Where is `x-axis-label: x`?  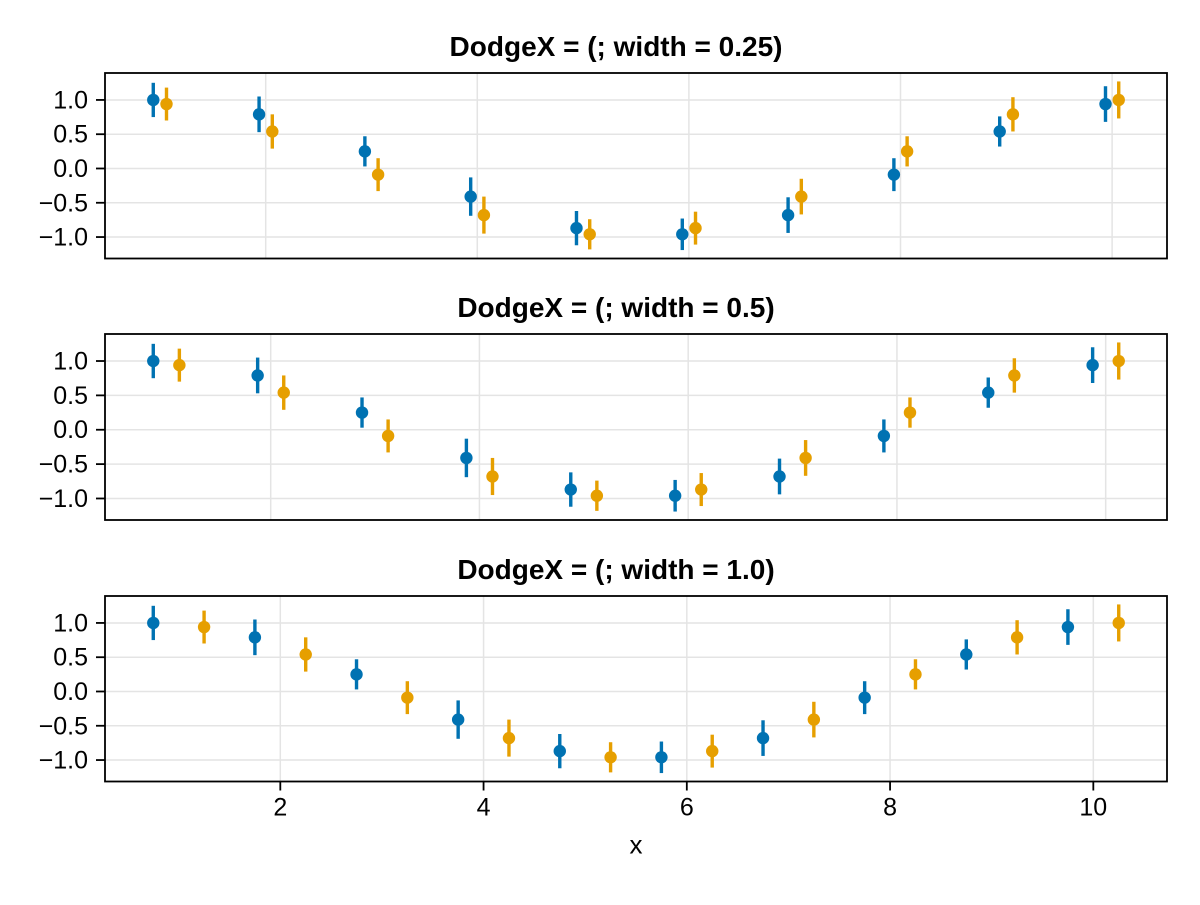
x-axis-label: x is located at coordinates (636, 845).